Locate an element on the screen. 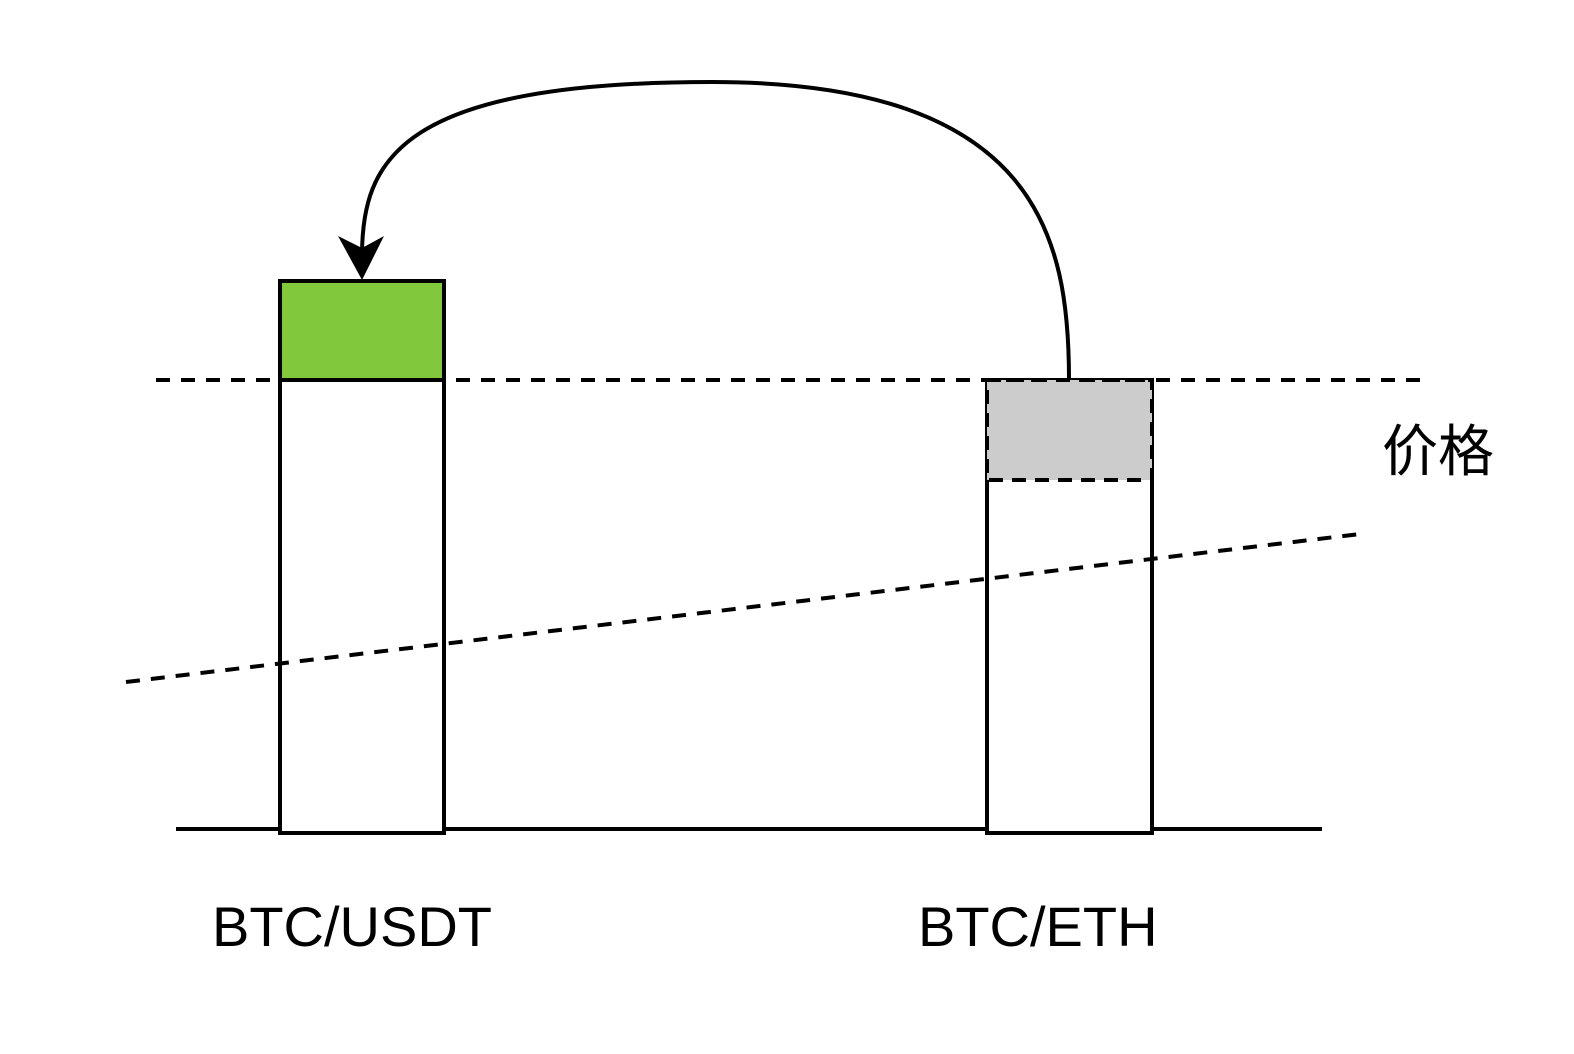  arrowhead-icon is located at coordinates (361, 258).